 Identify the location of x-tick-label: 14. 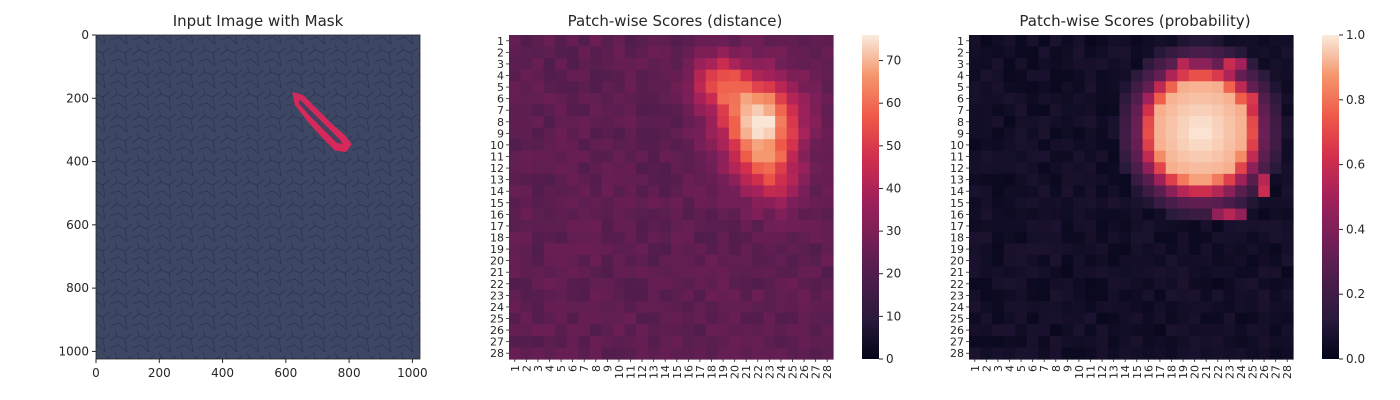
(1125, 372).